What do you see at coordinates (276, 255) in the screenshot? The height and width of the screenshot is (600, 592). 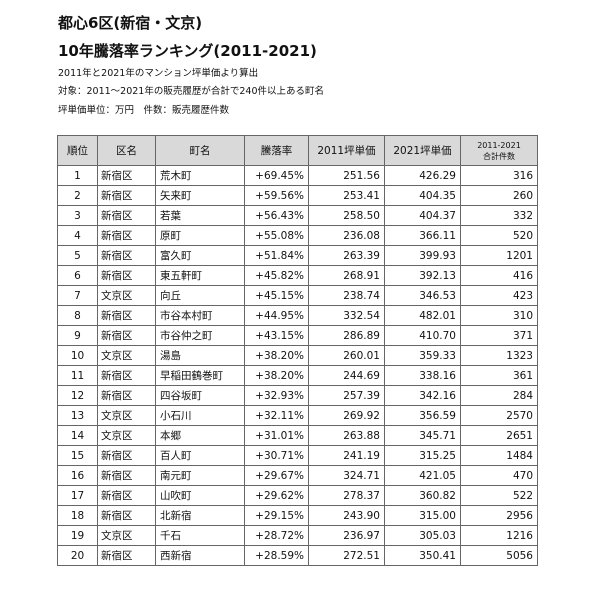 I see `rate-cell: +51.84%` at bounding box center [276, 255].